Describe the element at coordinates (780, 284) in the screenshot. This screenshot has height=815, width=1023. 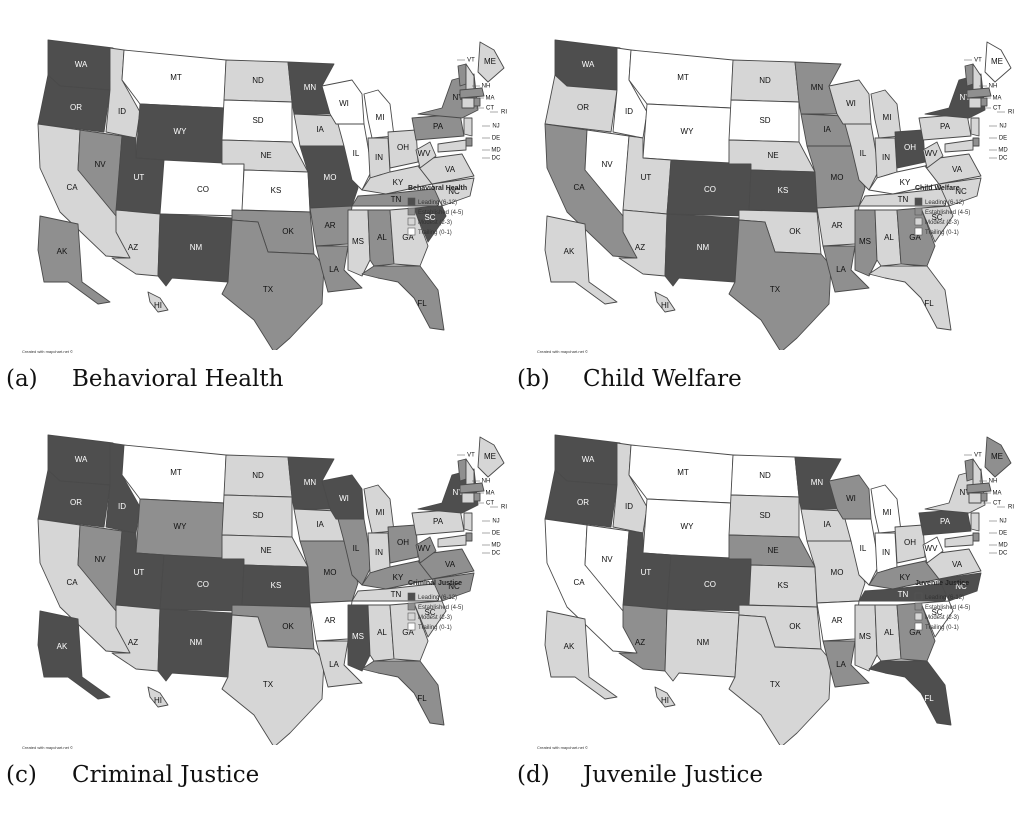
I see `state-tx` at that location.